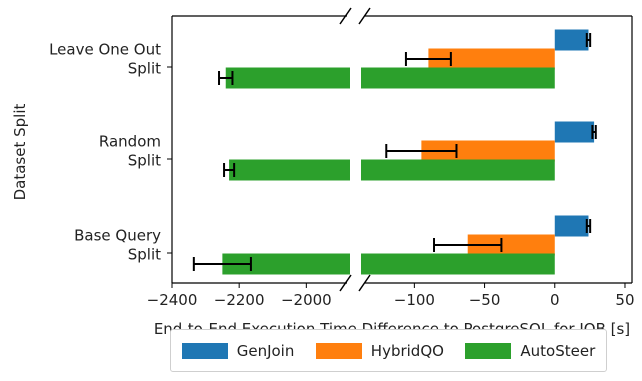 This screenshot has width=642, height=381. What do you see at coordinates (407, 350) in the screenshot?
I see `legend-label-hybridqo: HybridQO` at bounding box center [407, 350].